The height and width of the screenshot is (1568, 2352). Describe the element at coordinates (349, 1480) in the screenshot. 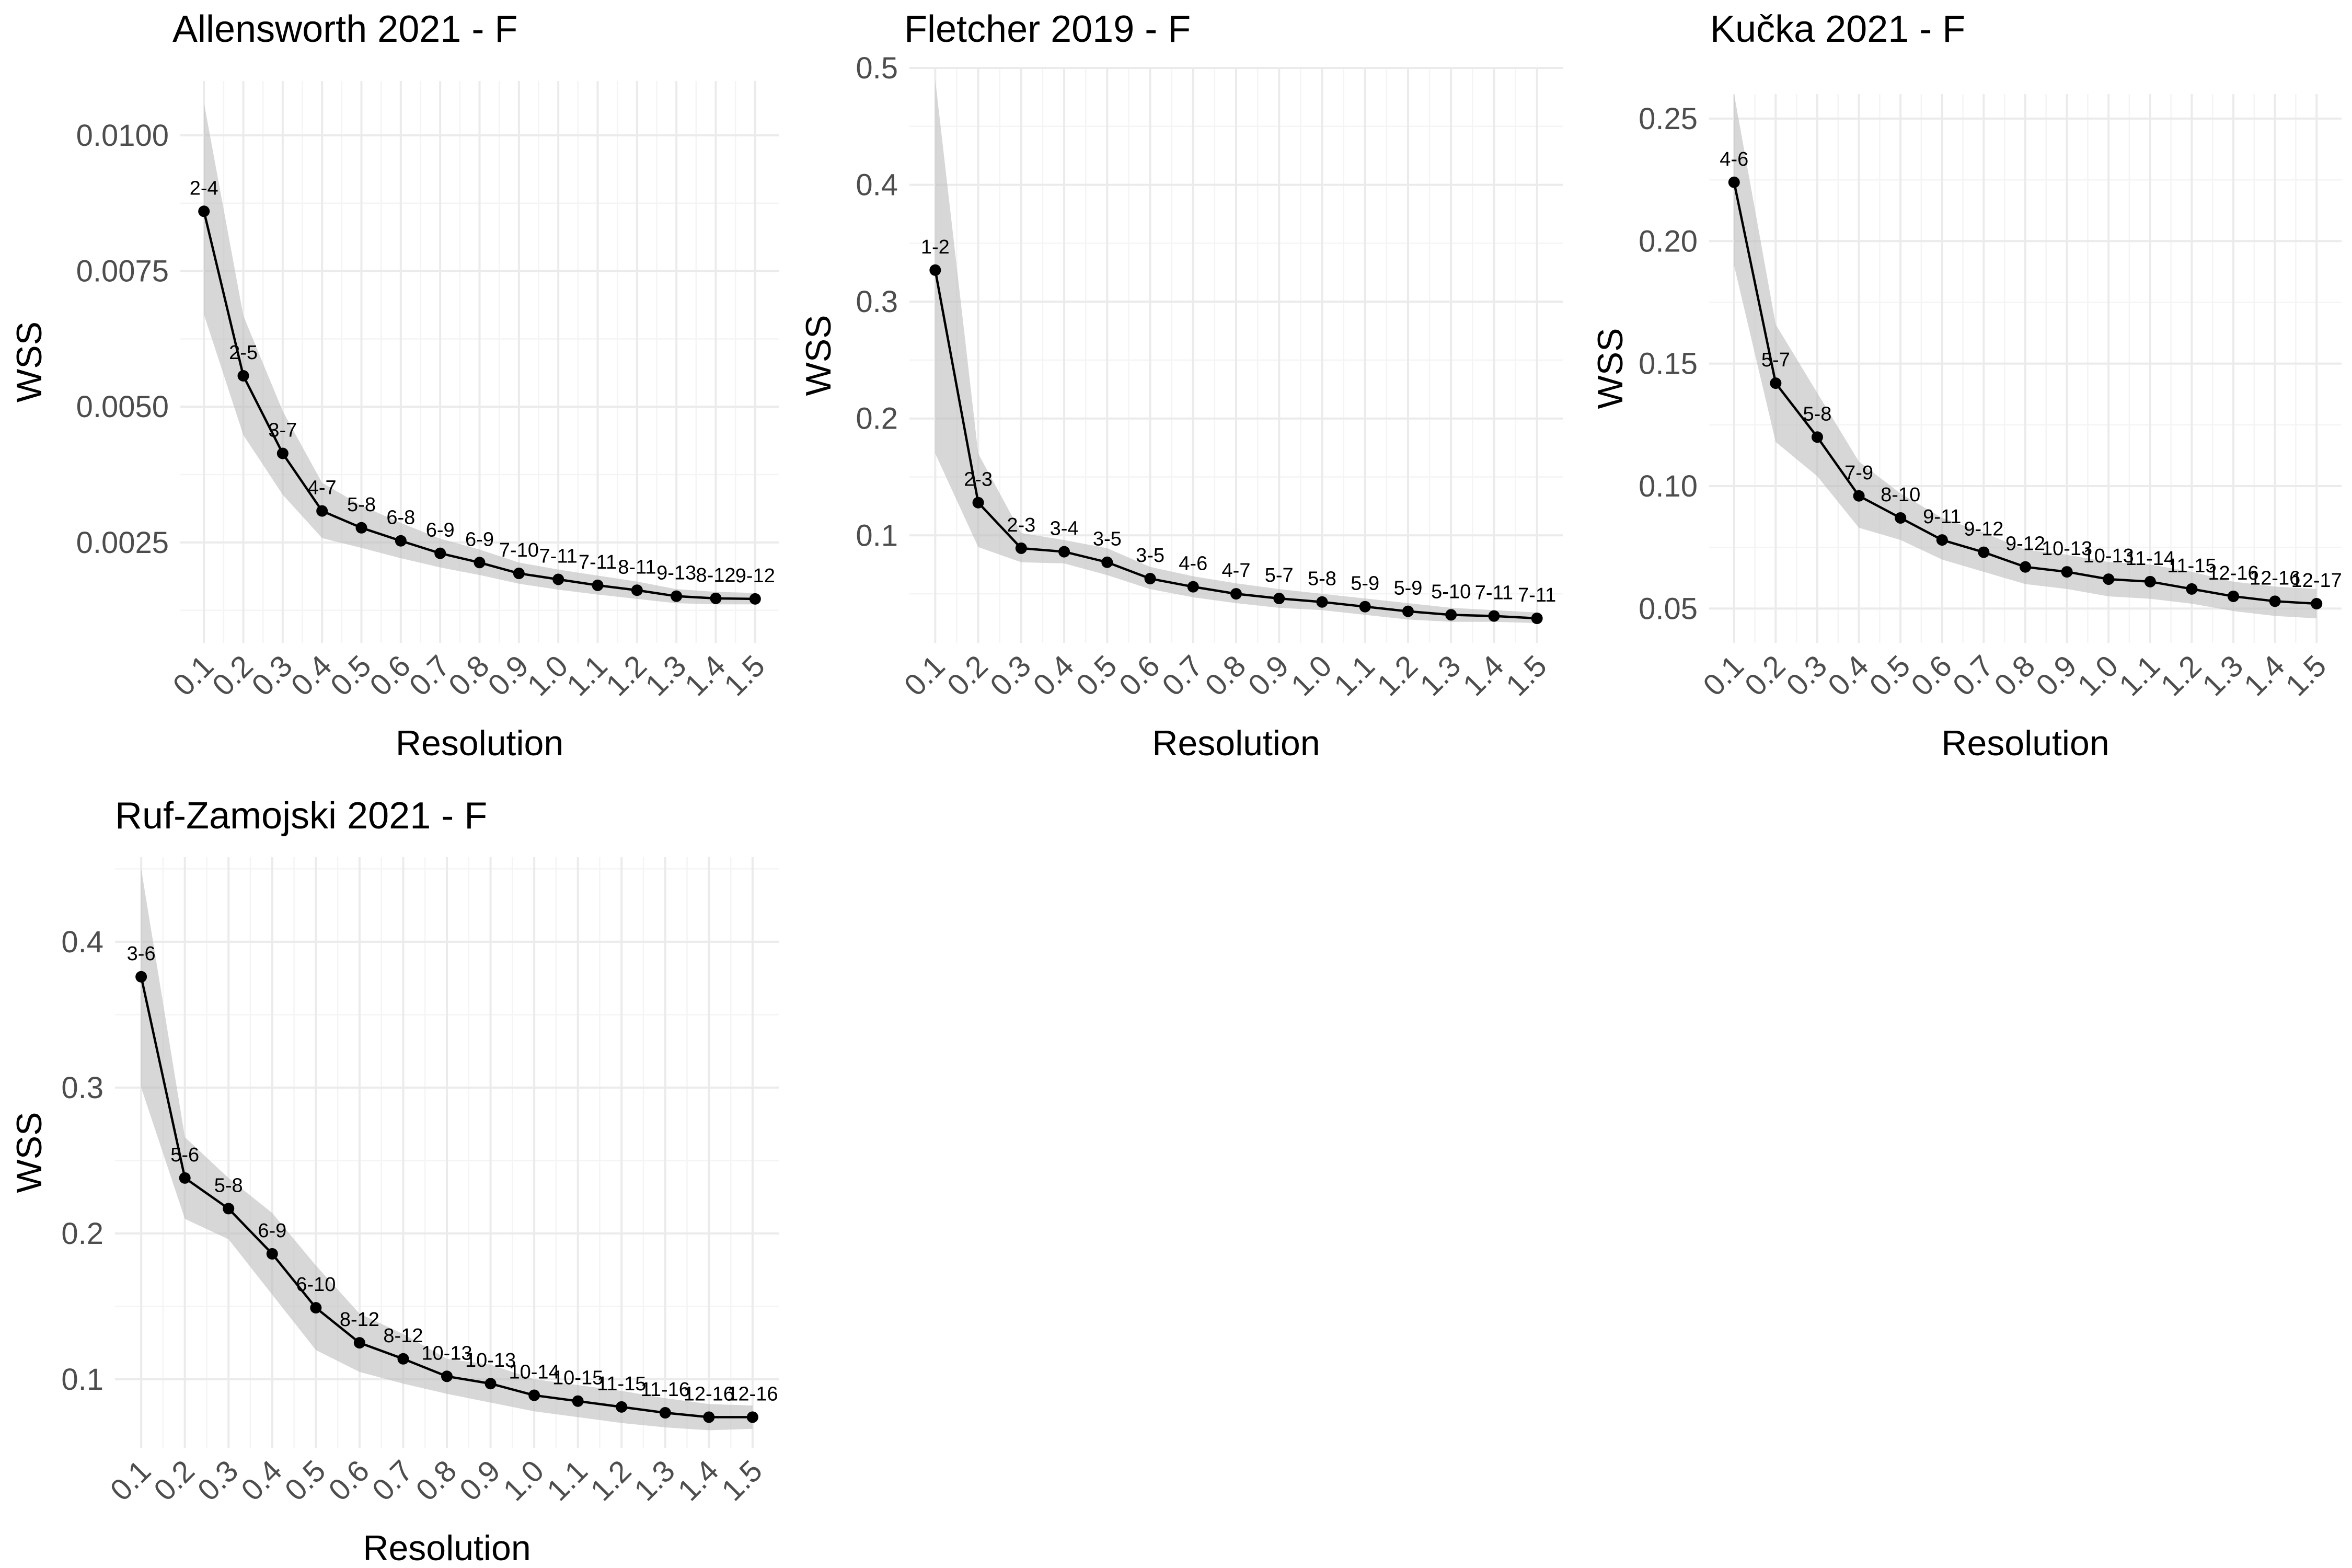

I see `x-tick-label: 0.6` at that location.